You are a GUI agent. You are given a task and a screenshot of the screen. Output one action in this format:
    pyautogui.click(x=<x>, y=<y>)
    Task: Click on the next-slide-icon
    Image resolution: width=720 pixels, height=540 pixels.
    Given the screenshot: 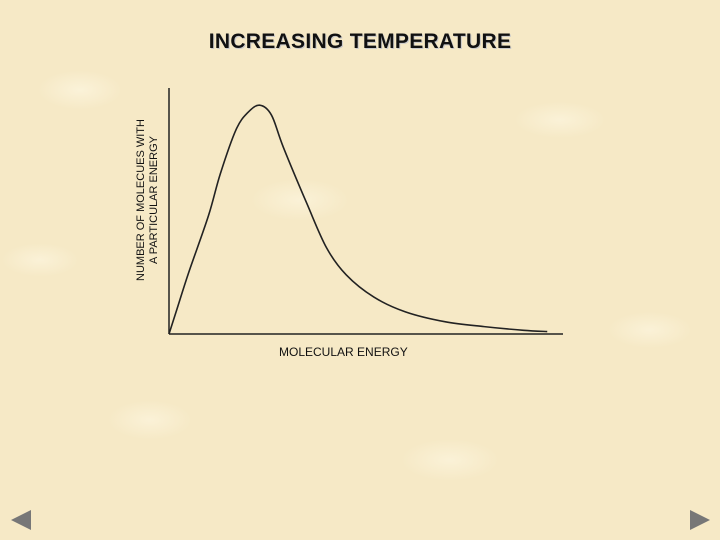 What is the action you would take?
    pyautogui.click(x=700, y=520)
    